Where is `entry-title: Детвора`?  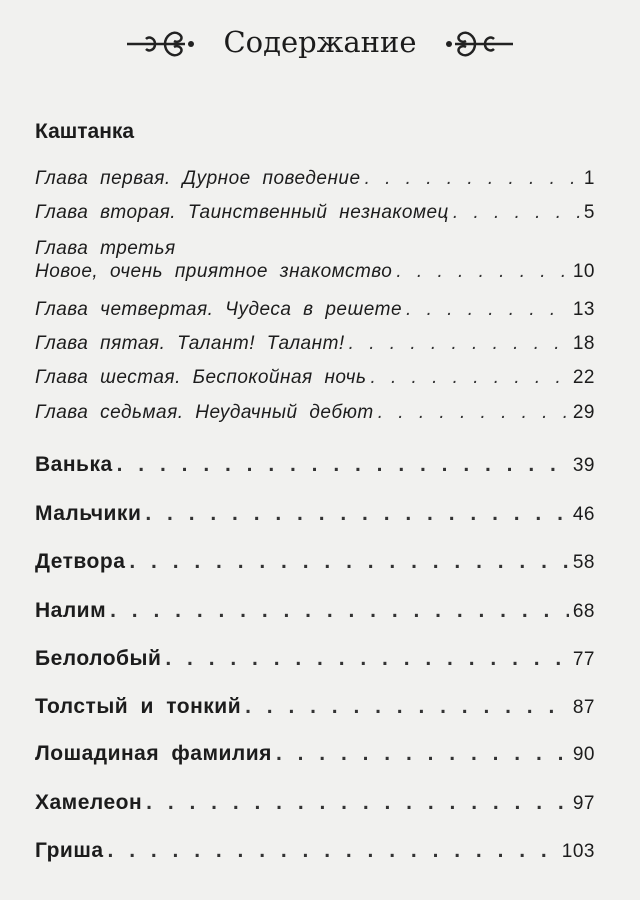
entry-title: Детвора is located at coordinates (80, 561).